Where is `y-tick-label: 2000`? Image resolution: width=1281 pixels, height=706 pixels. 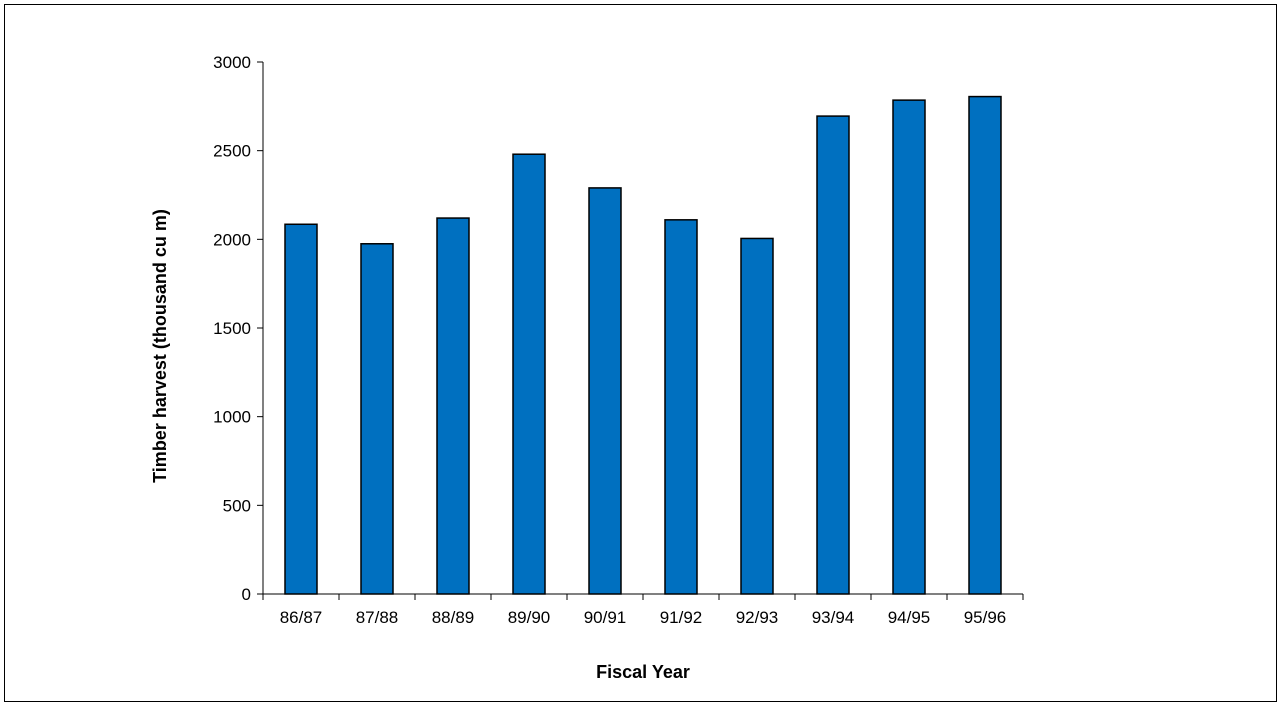 y-tick-label: 2000 is located at coordinates (232, 239).